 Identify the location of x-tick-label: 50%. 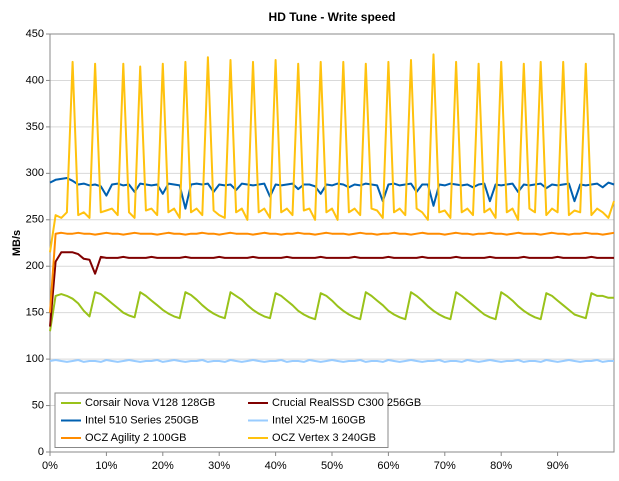
(332, 466).